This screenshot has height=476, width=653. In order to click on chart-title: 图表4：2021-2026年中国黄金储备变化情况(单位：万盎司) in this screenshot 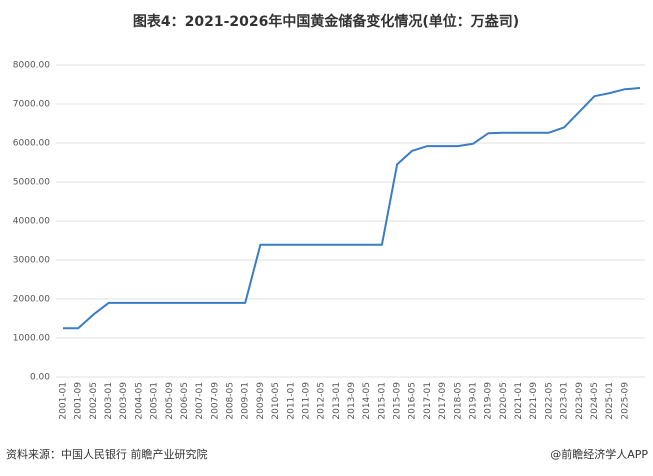, I will do `click(326, 21)`.